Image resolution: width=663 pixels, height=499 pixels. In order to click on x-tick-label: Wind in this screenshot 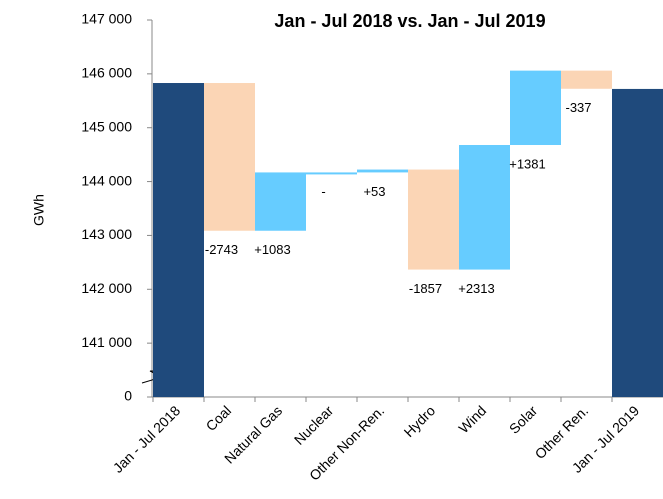, I will do `click(472, 419)`.